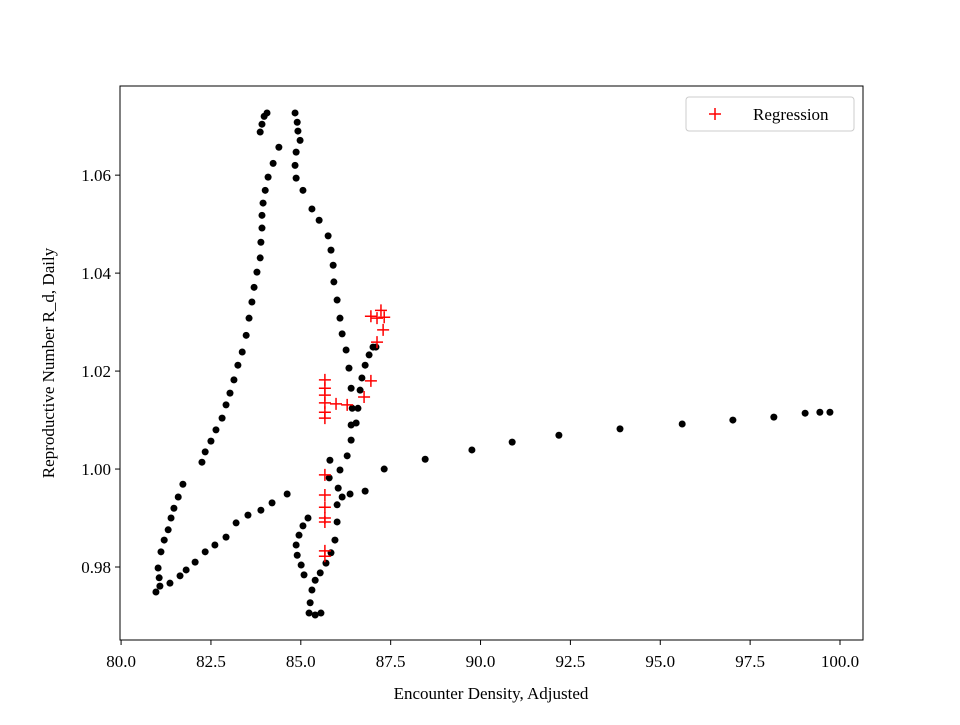 This screenshot has height=725, width=960. I want to click on legend-box, so click(770, 114).